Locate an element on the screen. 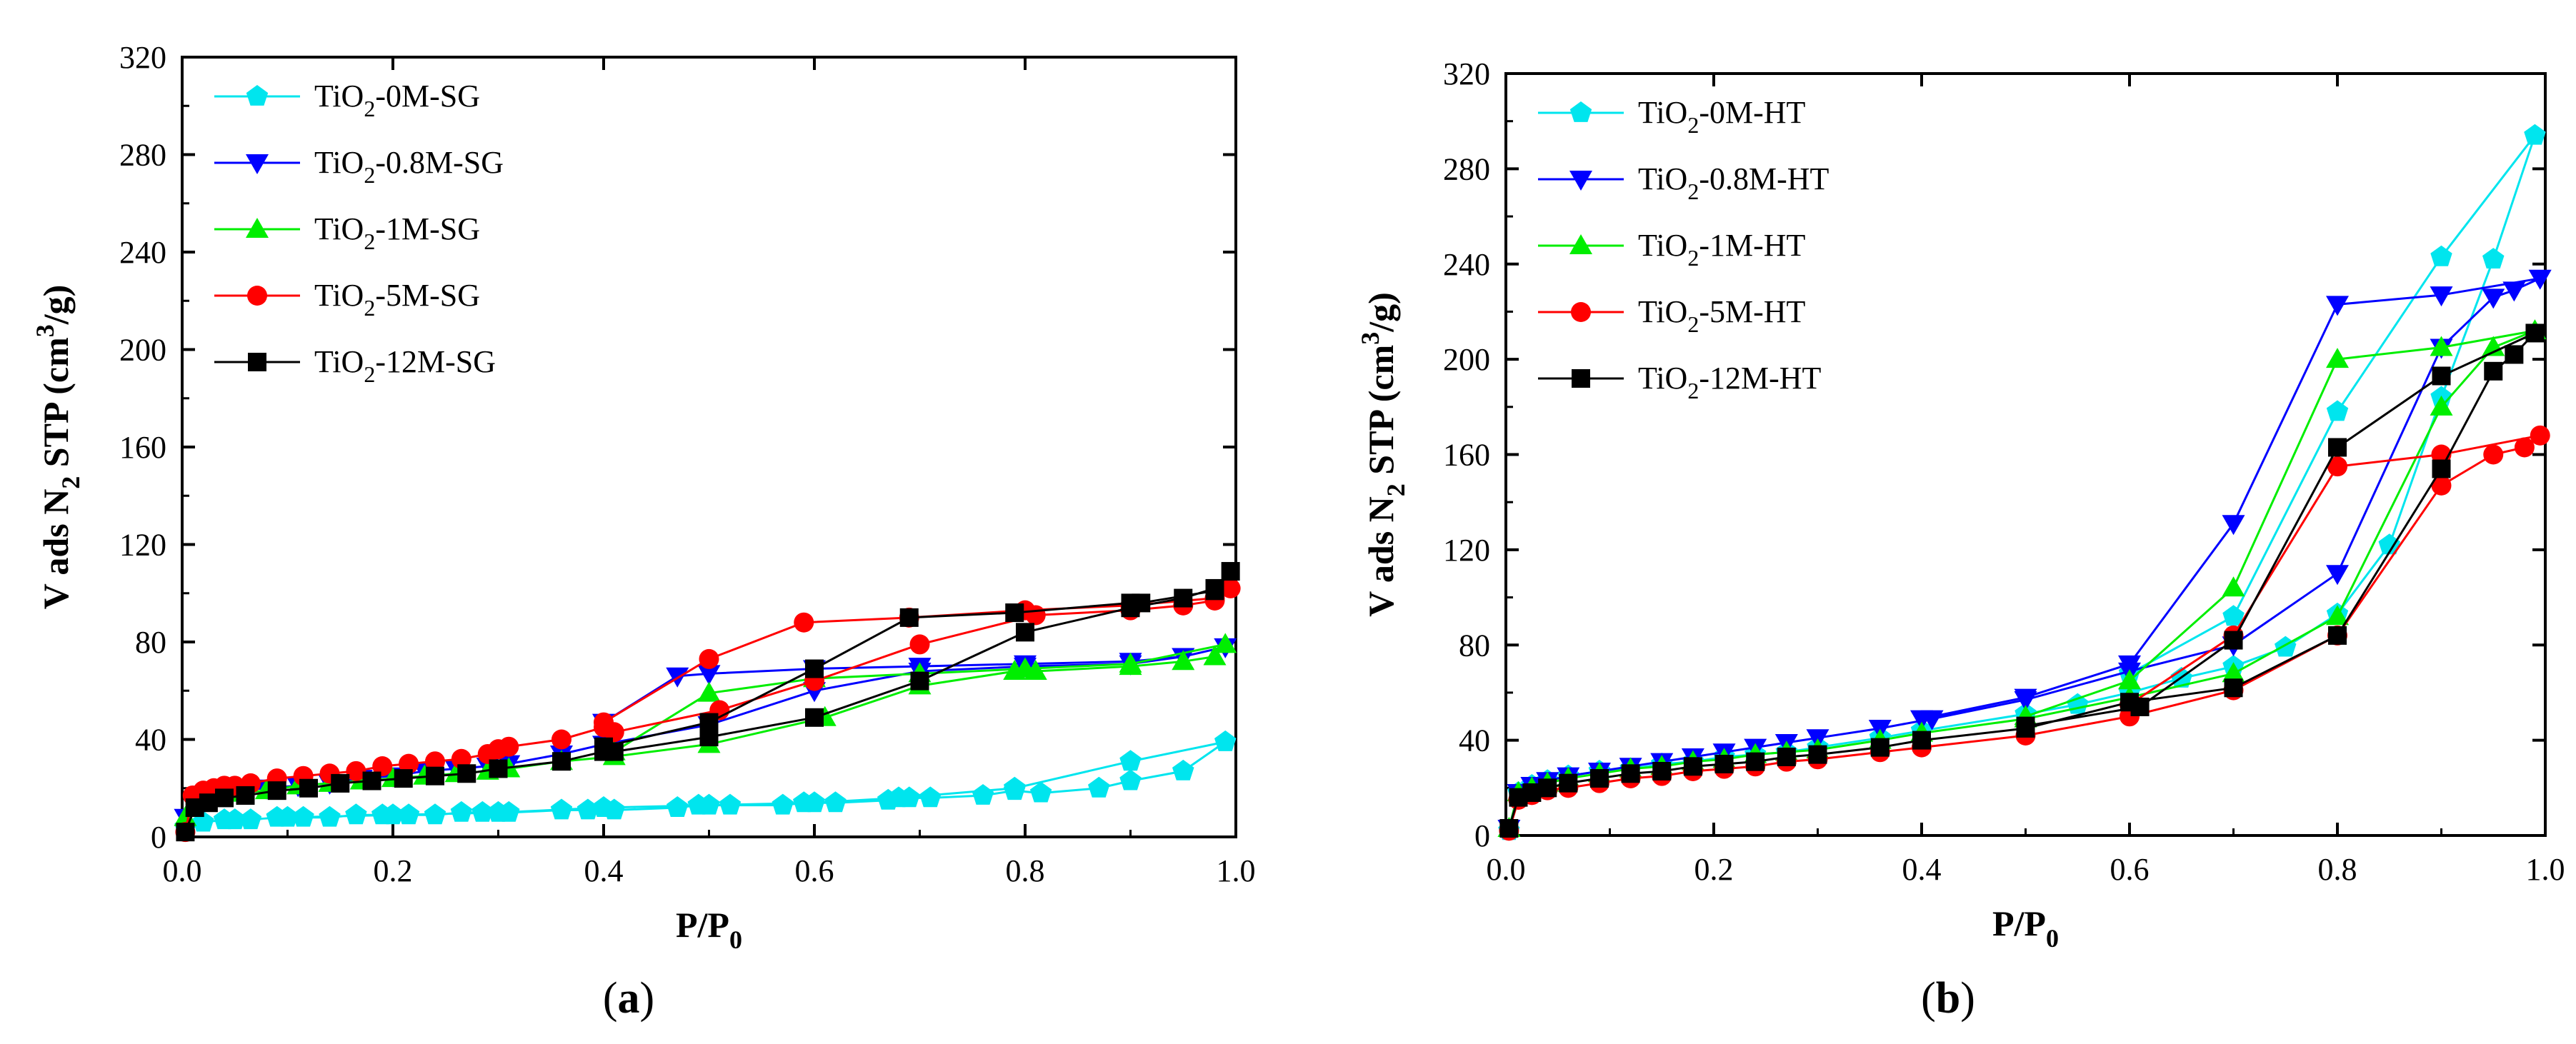 Image resolution: width=2576 pixels, height=1044 pixels. y-tick-label: 0 is located at coordinates (1482, 835).